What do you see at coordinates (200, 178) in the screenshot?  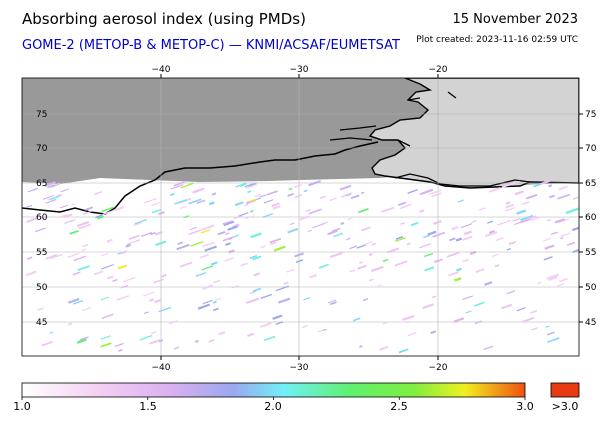 I see `greenland-coastline` at bounding box center [200, 178].